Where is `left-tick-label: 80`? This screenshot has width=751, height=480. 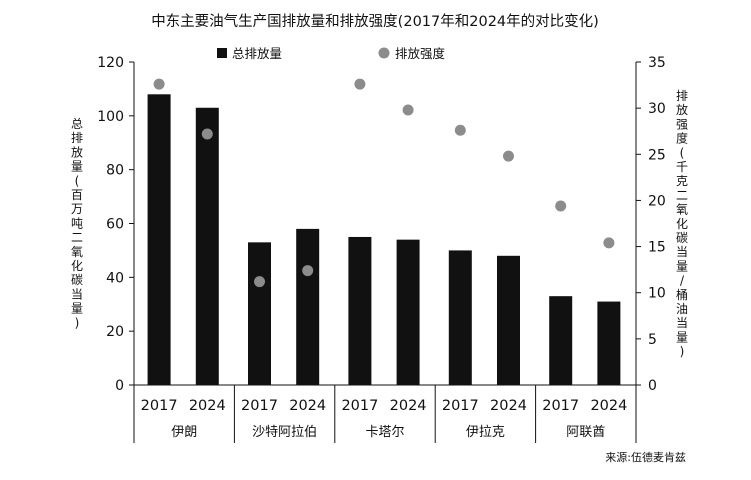
left-tick-label: 80 is located at coordinates (115, 171).